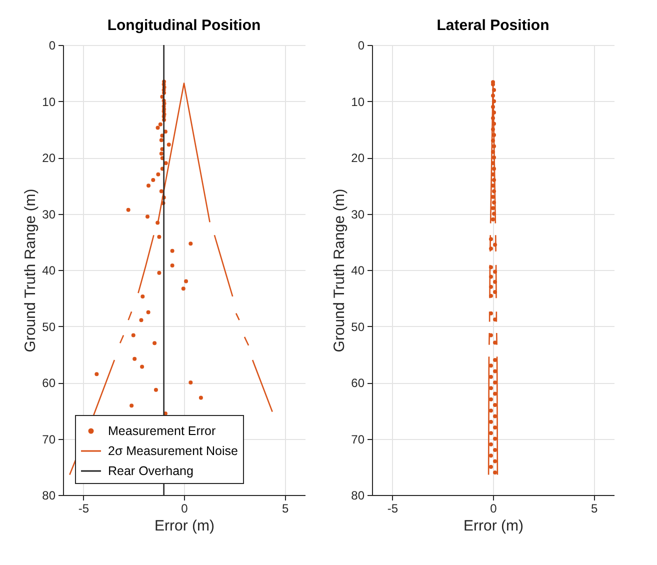  Describe the element at coordinates (493, 25) in the screenshot. I see `chart-title: Lateral Position` at that location.